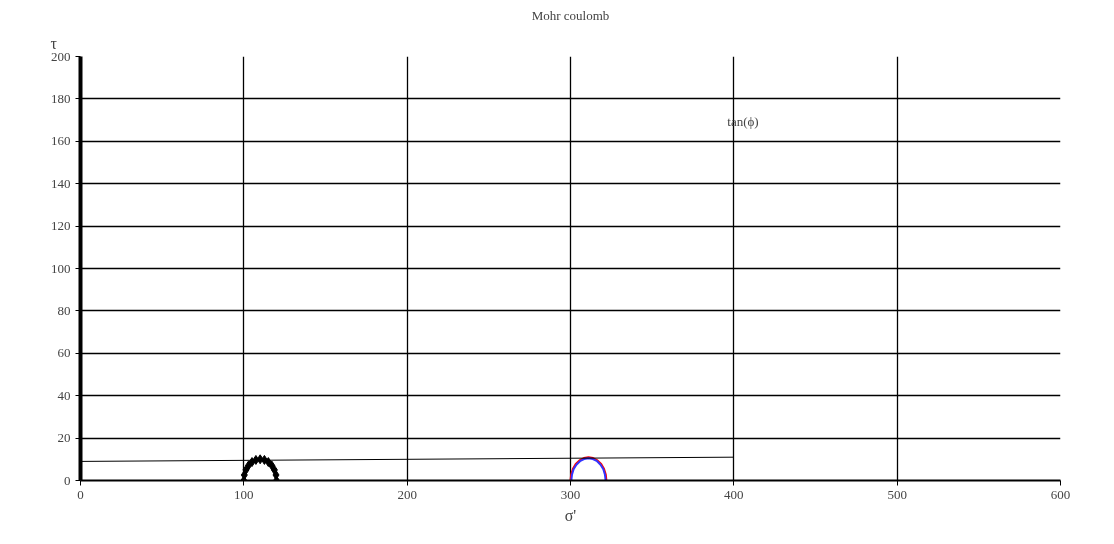 The image size is (1114, 544). I want to click on x-tick-label: 500, so click(897, 494).